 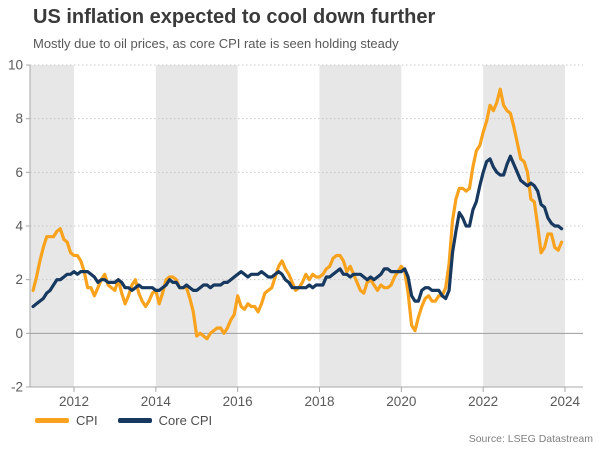 What do you see at coordinates (185, 420) in the screenshot?
I see `legend-label-core-cpi: Core CPI` at bounding box center [185, 420].